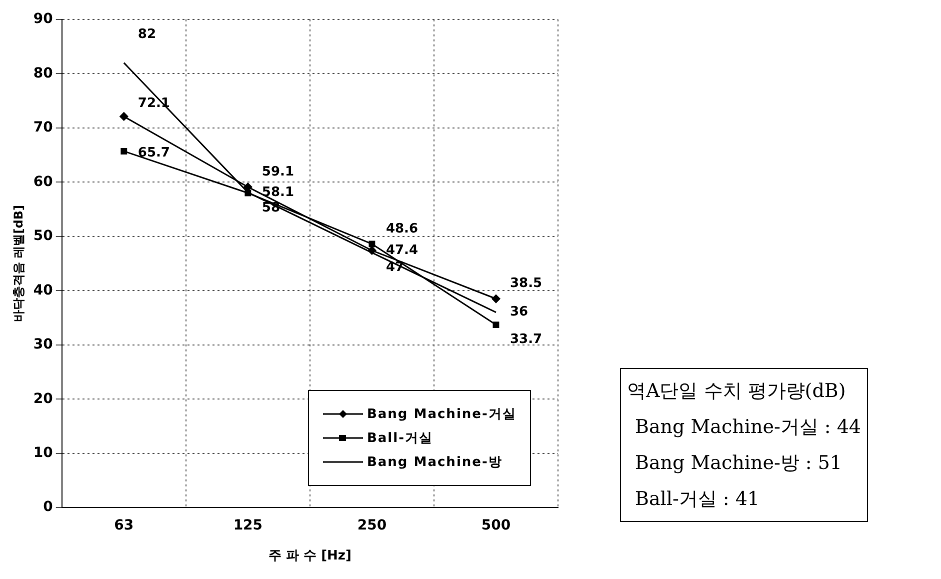  Describe the element at coordinates (43, 128) in the screenshot. I see `y-tick-label: 70` at that location.